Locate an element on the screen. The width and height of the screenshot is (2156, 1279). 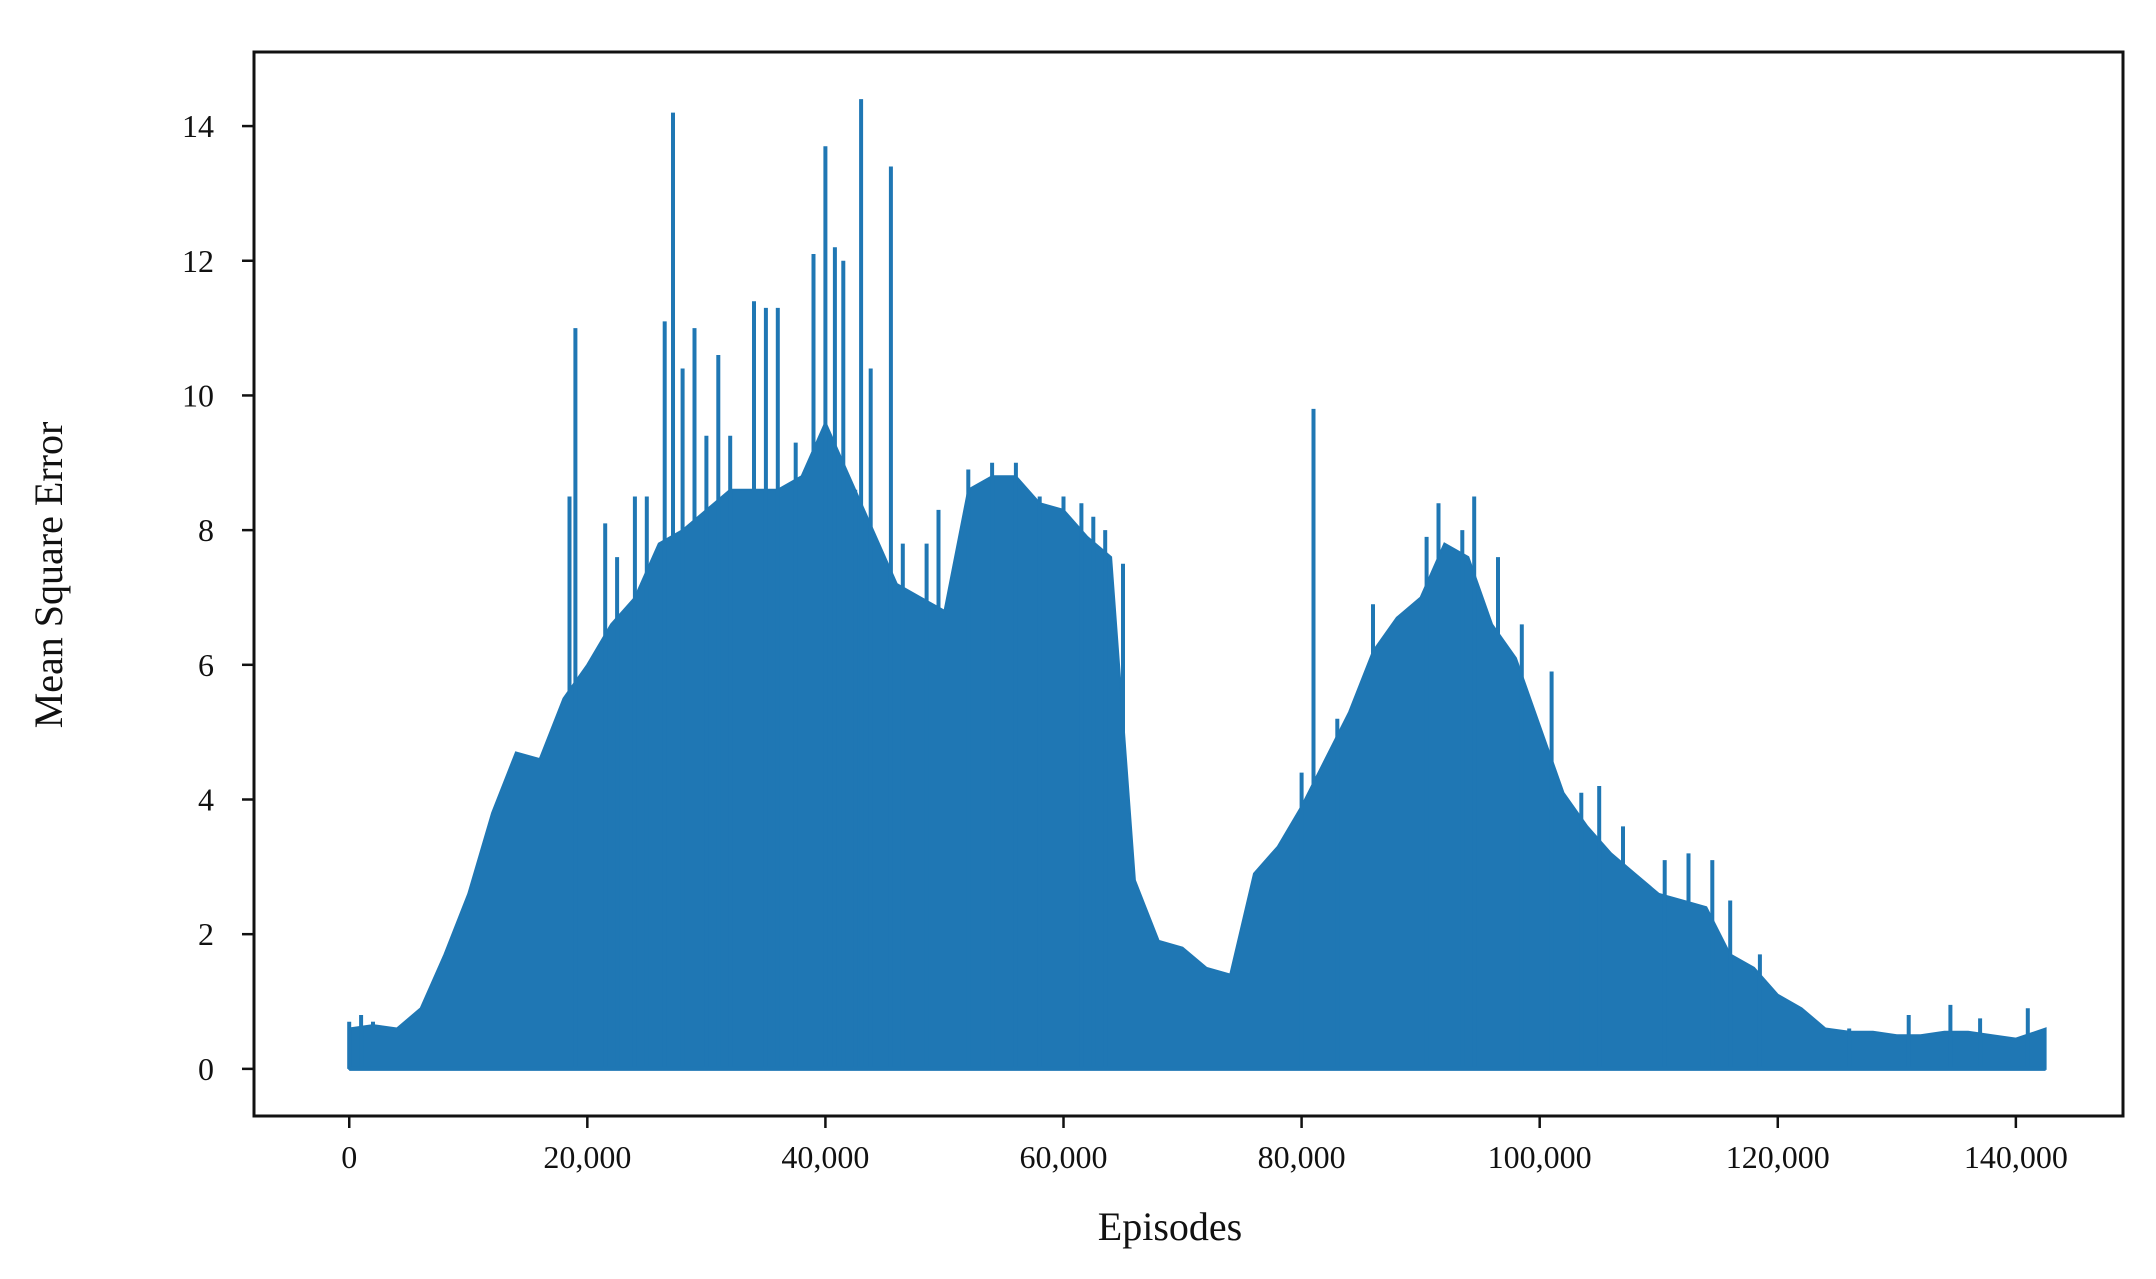
y-tick-label: 12 is located at coordinates (198, 261).